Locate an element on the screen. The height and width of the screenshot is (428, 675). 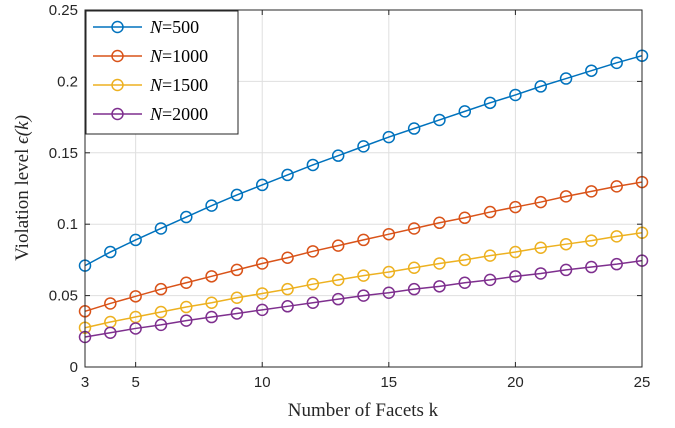
x-tick-label: 10 is located at coordinates (262, 382).